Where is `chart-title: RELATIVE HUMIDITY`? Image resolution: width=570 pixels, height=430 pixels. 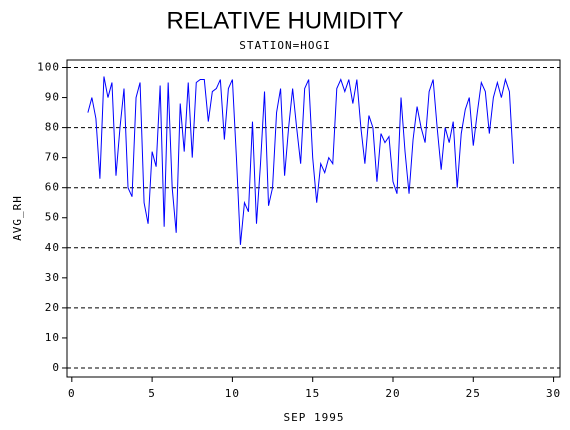 chart-title: RELATIVE HUMIDITY is located at coordinates (285, 20).